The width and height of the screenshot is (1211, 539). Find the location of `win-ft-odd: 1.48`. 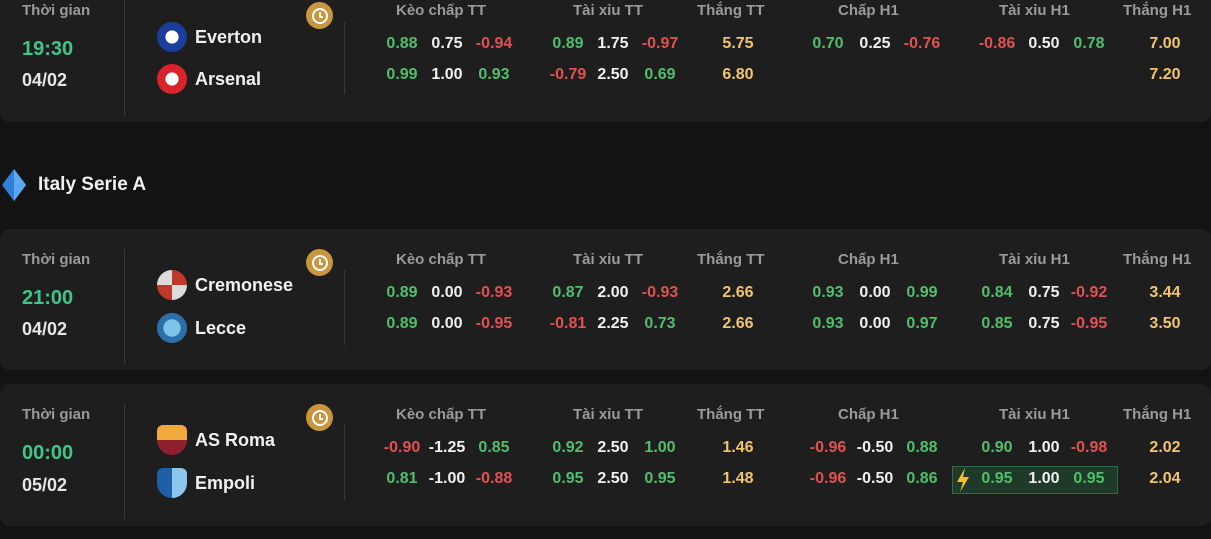

win-ft-odd: 1.48 is located at coordinates (738, 478).